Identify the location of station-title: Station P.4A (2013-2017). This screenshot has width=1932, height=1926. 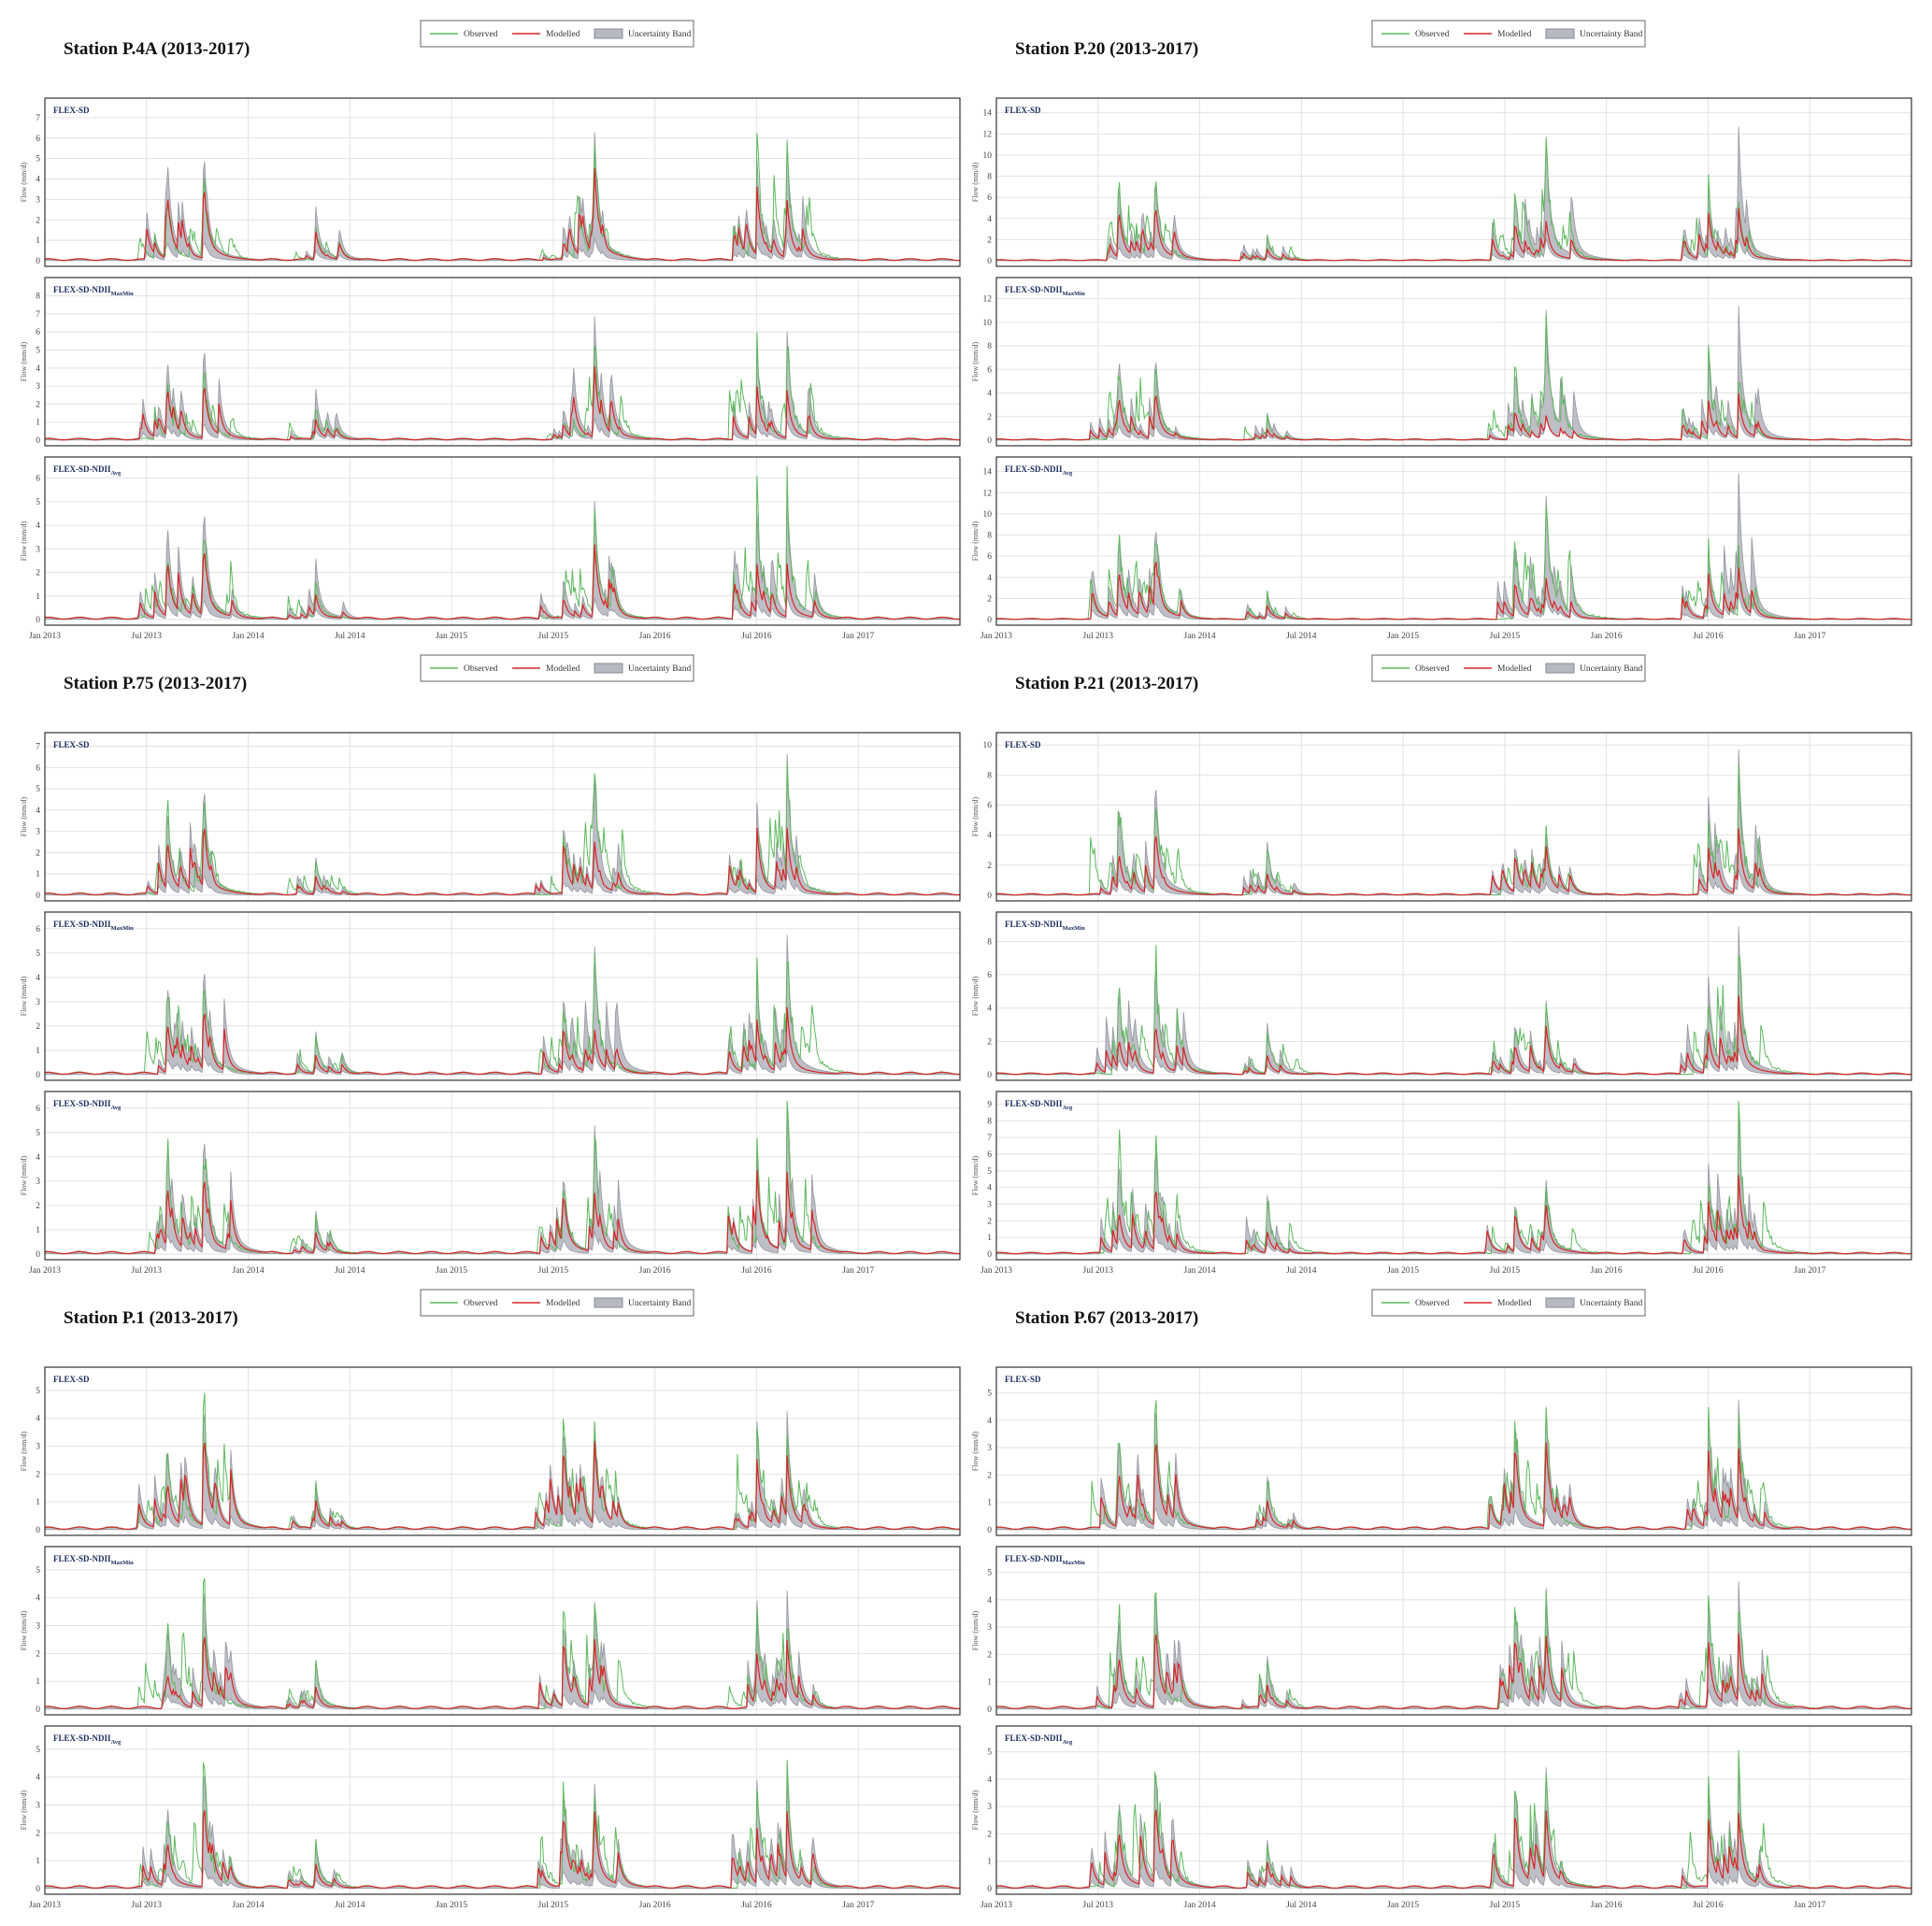
(157, 49).